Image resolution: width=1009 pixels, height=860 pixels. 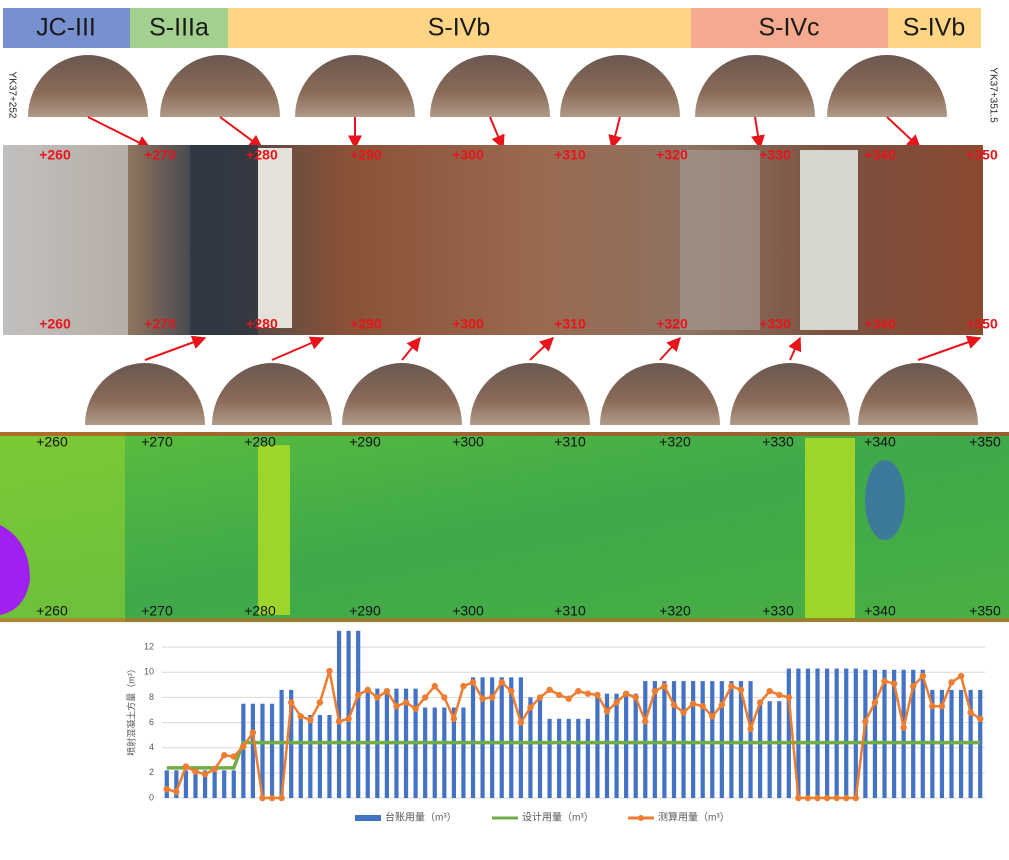 I want to click on rock-class-band: JC-III S-IIIa S-IVb S-IVc S-IVb, so click(x=492, y=28).